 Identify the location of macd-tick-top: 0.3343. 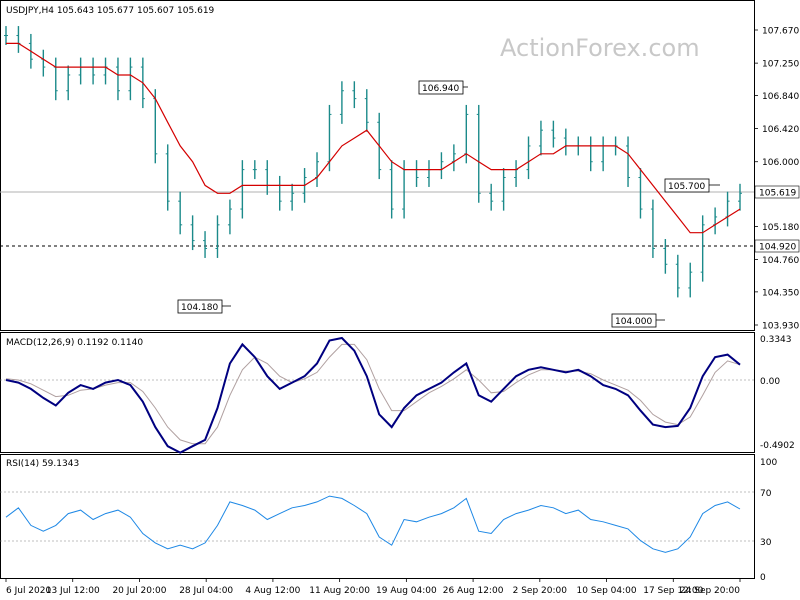
(776, 340).